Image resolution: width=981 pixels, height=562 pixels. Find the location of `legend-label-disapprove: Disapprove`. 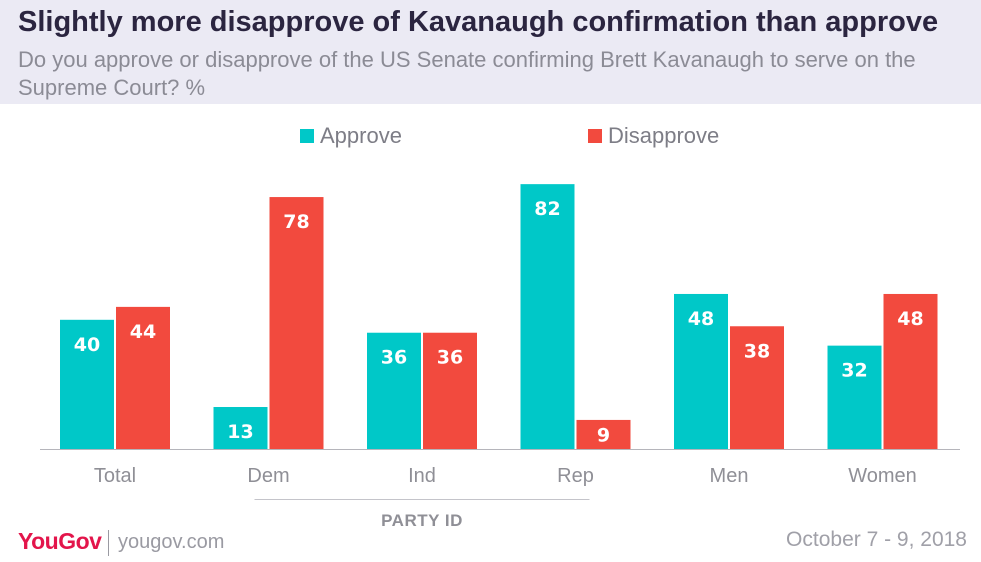

legend-label-disapprove: Disapprove is located at coordinates (664, 135).